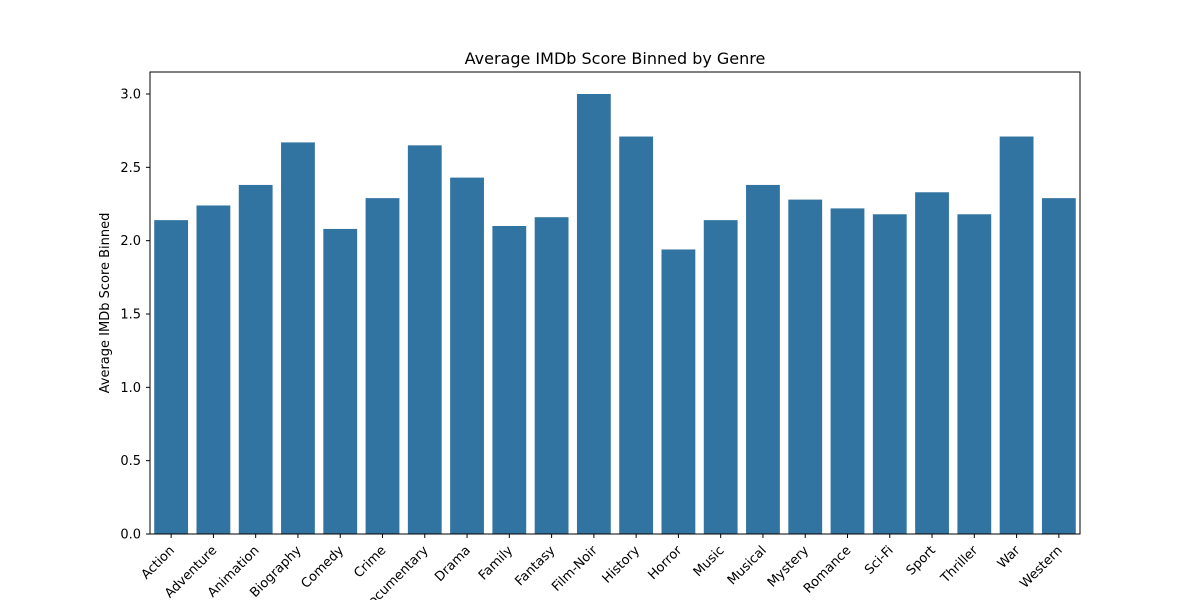  Describe the element at coordinates (298, 338) in the screenshot. I see `bar-biography` at that location.